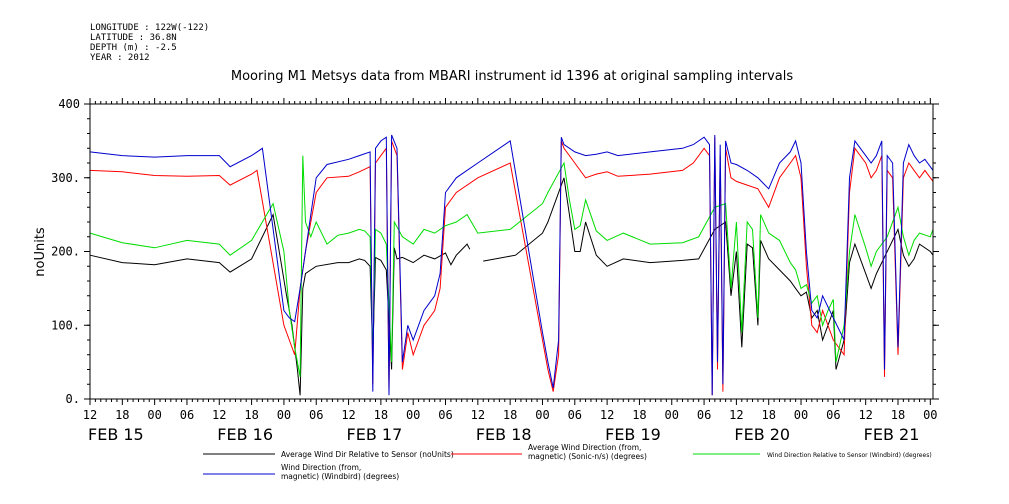 This screenshot has width=1009, height=504. Describe the element at coordinates (584, 447) in the screenshot. I see `legend-label-line: Average Wind Direction (from,` at that location.